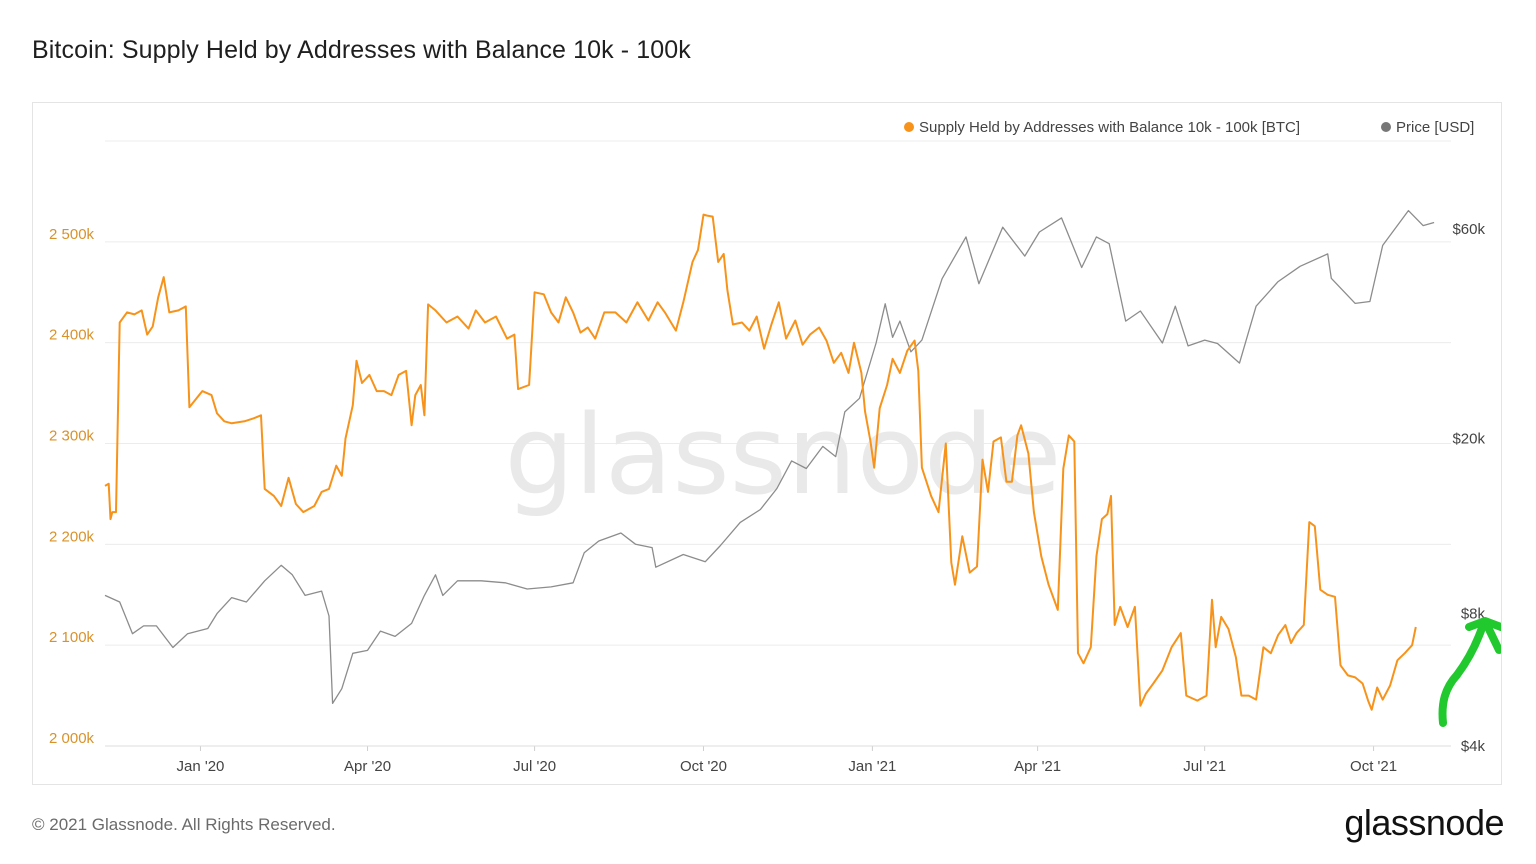 The height and width of the screenshot is (864, 1536). What do you see at coordinates (1424, 822) in the screenshot?
I see `footer-logo: glassnode` at bounding box center [1424, 822].